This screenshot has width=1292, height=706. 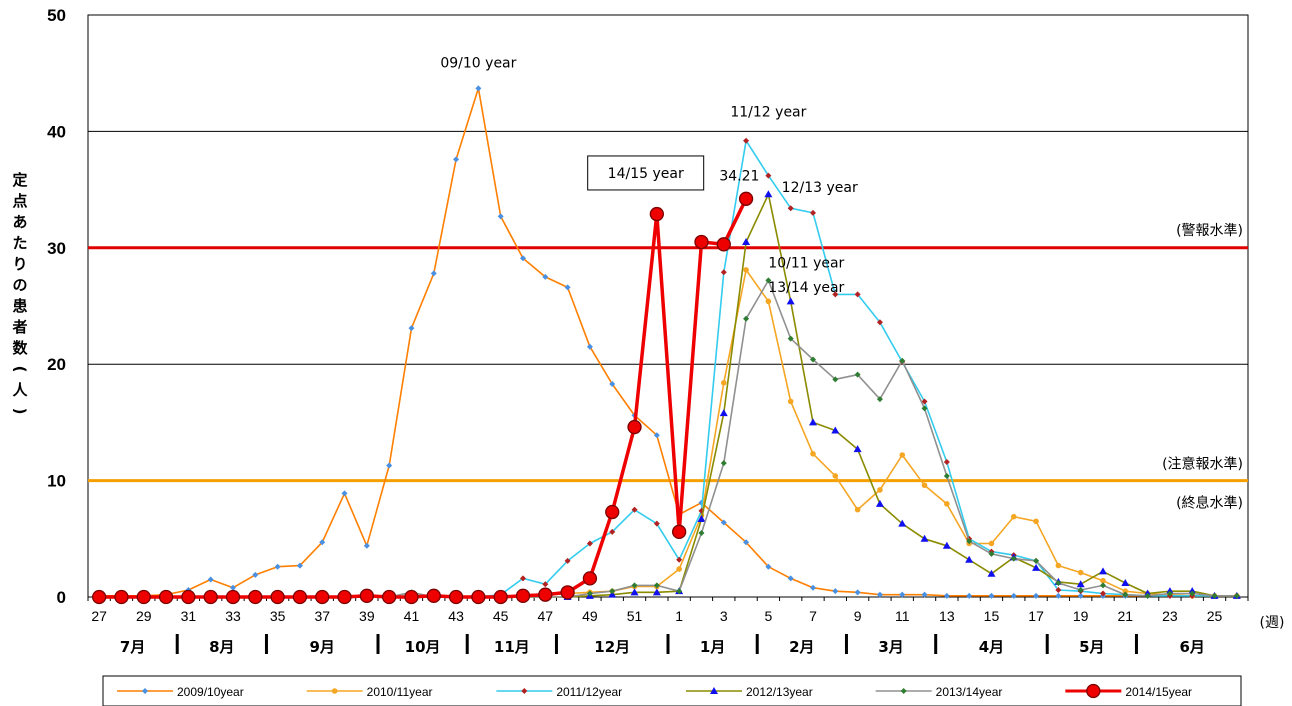 I want to click on x-axis-unit: (週), so click(x=1272, y=623).